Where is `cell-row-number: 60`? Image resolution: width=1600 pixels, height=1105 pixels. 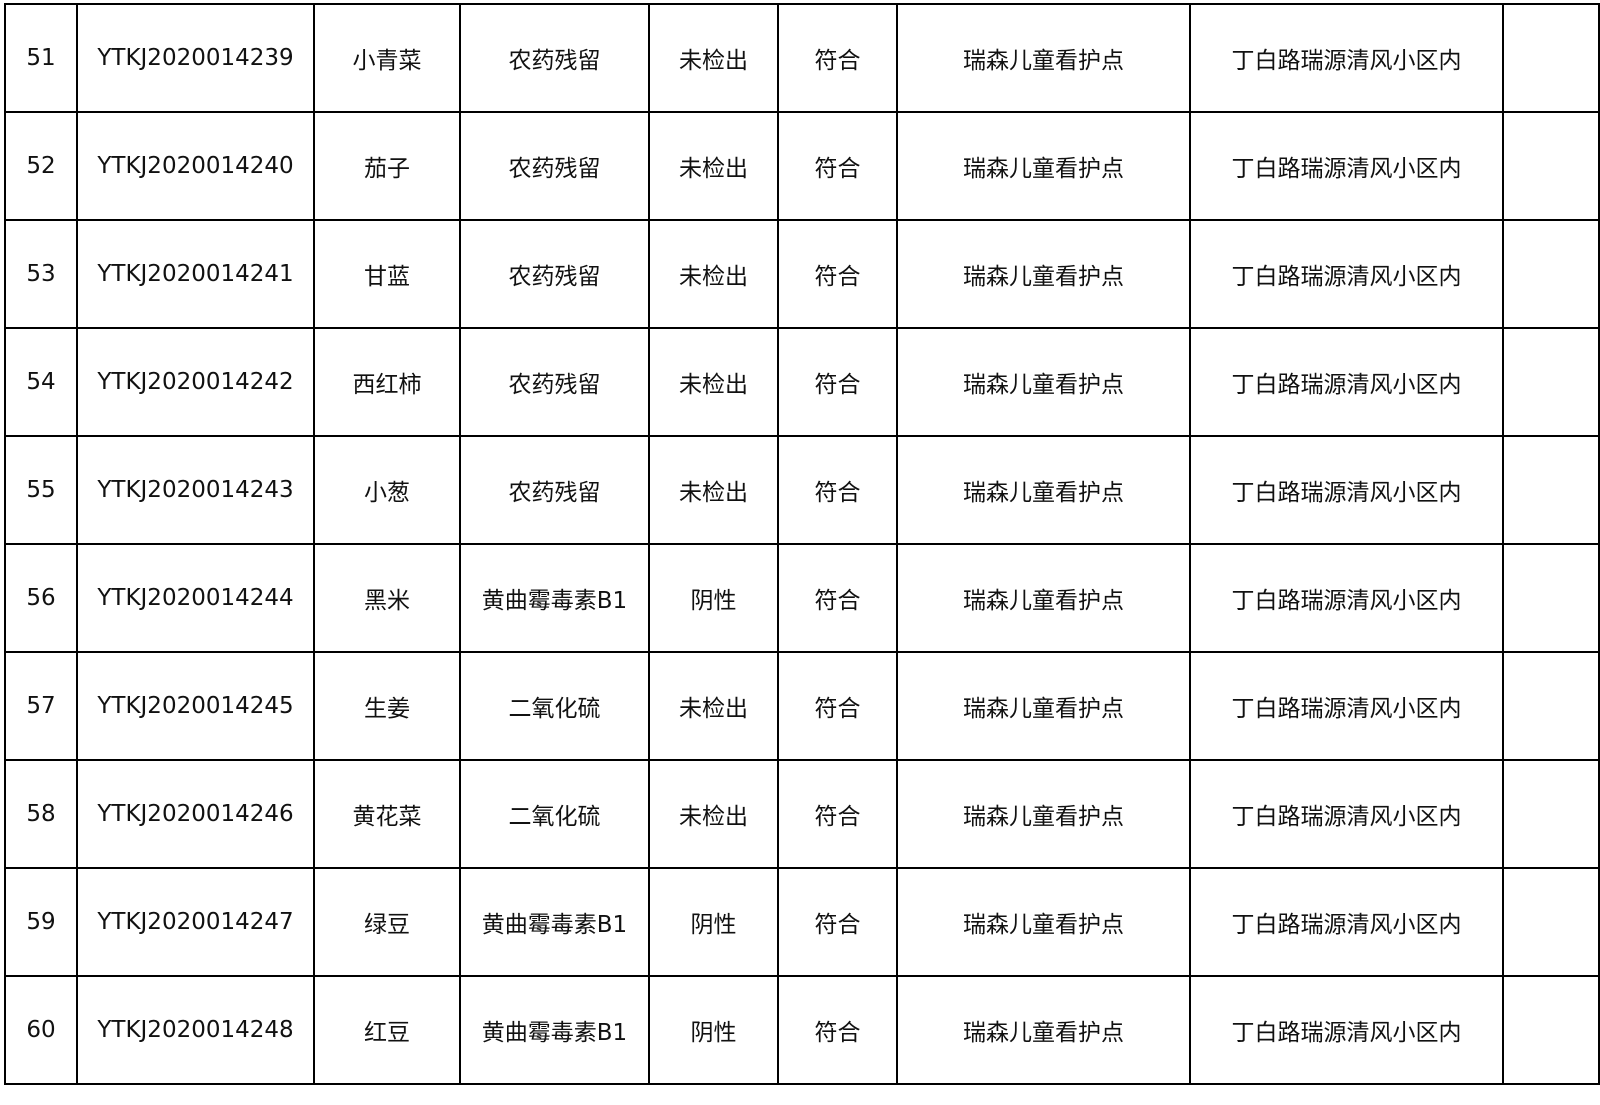
cell-row-number: 60 is located at coordinates (41, 1030).